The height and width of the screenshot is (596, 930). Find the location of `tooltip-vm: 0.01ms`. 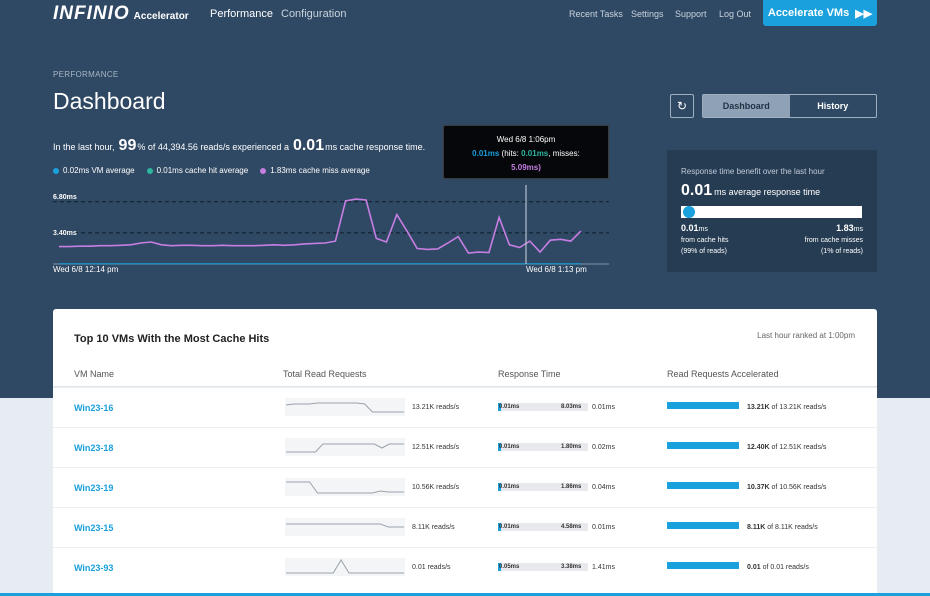

tooltip-vm: 0.01ms is located at coordinates (486, 153).